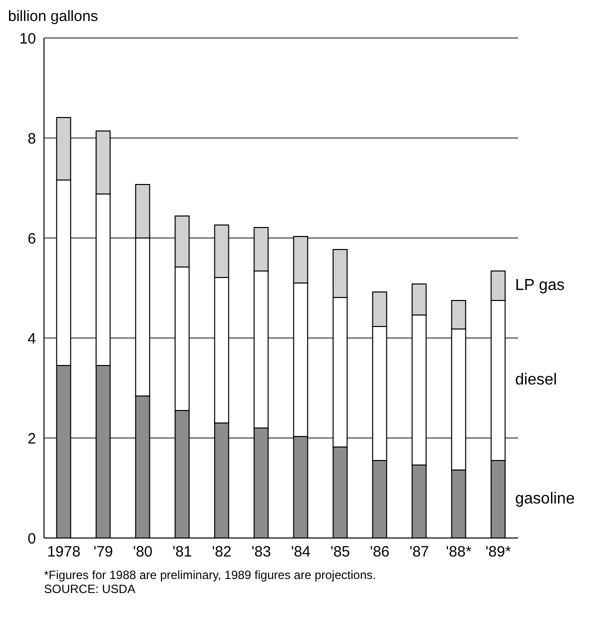 The image size is (598, 641). Describe the element at coordinates (32, 239) in the screenshot. I see `y-tick-label: 6` at that location.